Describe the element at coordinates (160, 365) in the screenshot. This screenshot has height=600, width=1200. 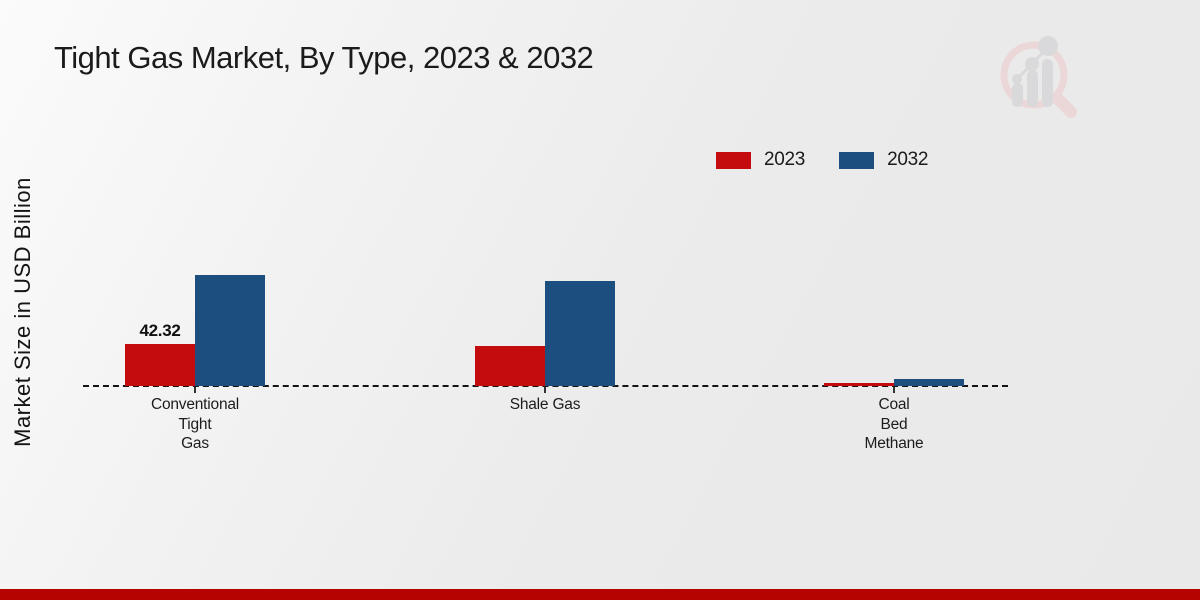
I see `bar-2023-conventional-tight-gas` at that location.